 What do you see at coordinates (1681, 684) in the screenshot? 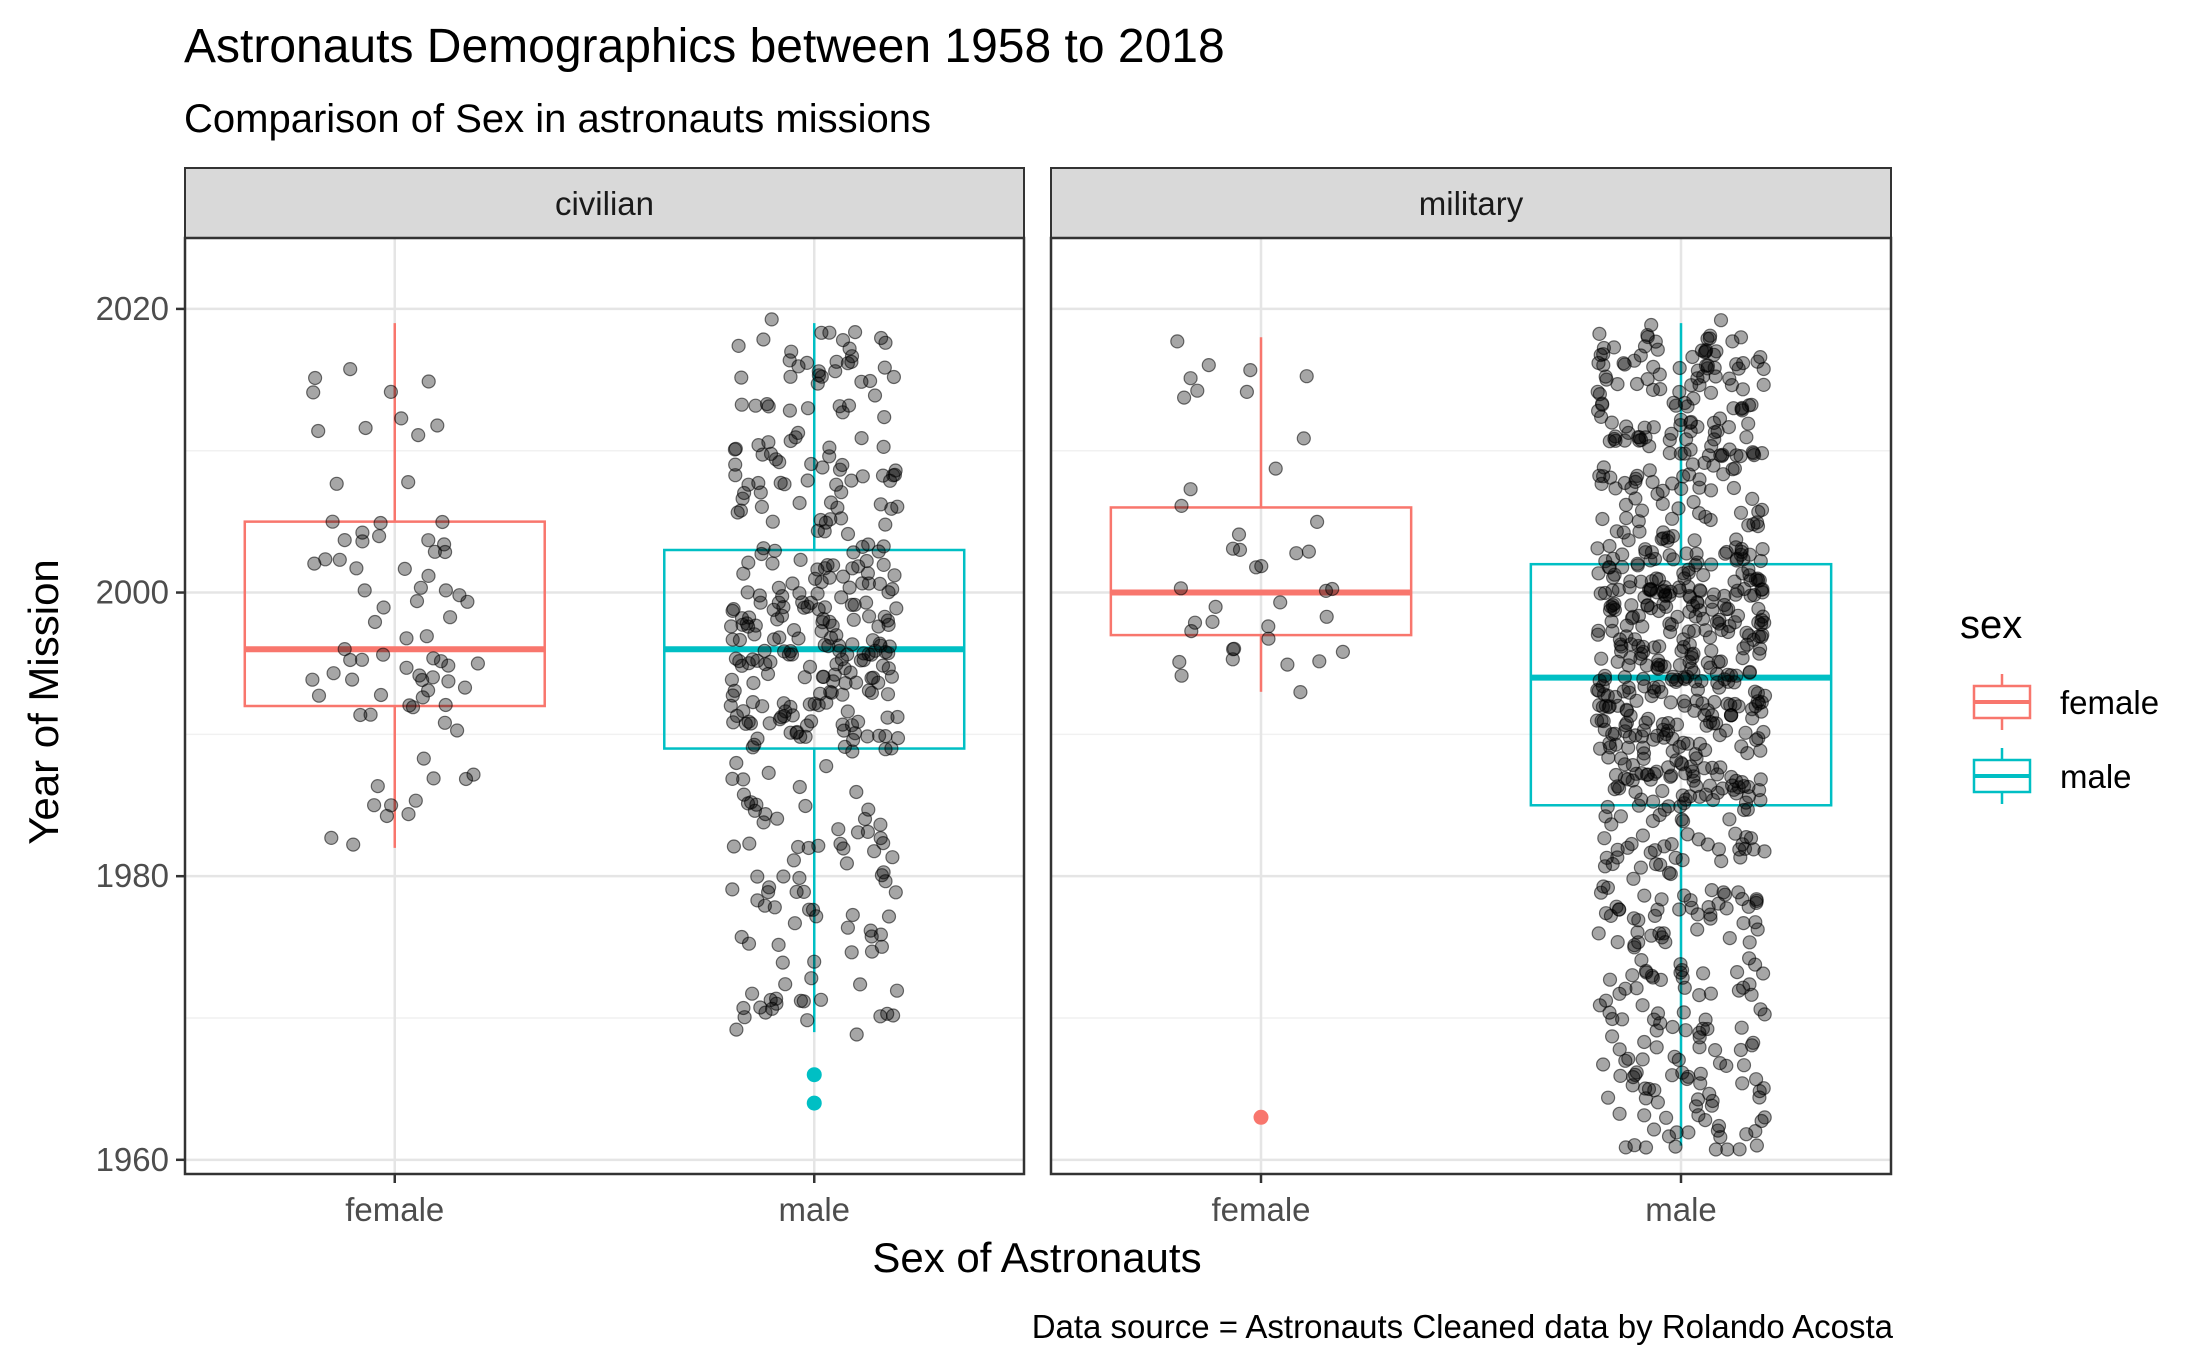
I see `box-iqr` at bounding box center [1681, 684].